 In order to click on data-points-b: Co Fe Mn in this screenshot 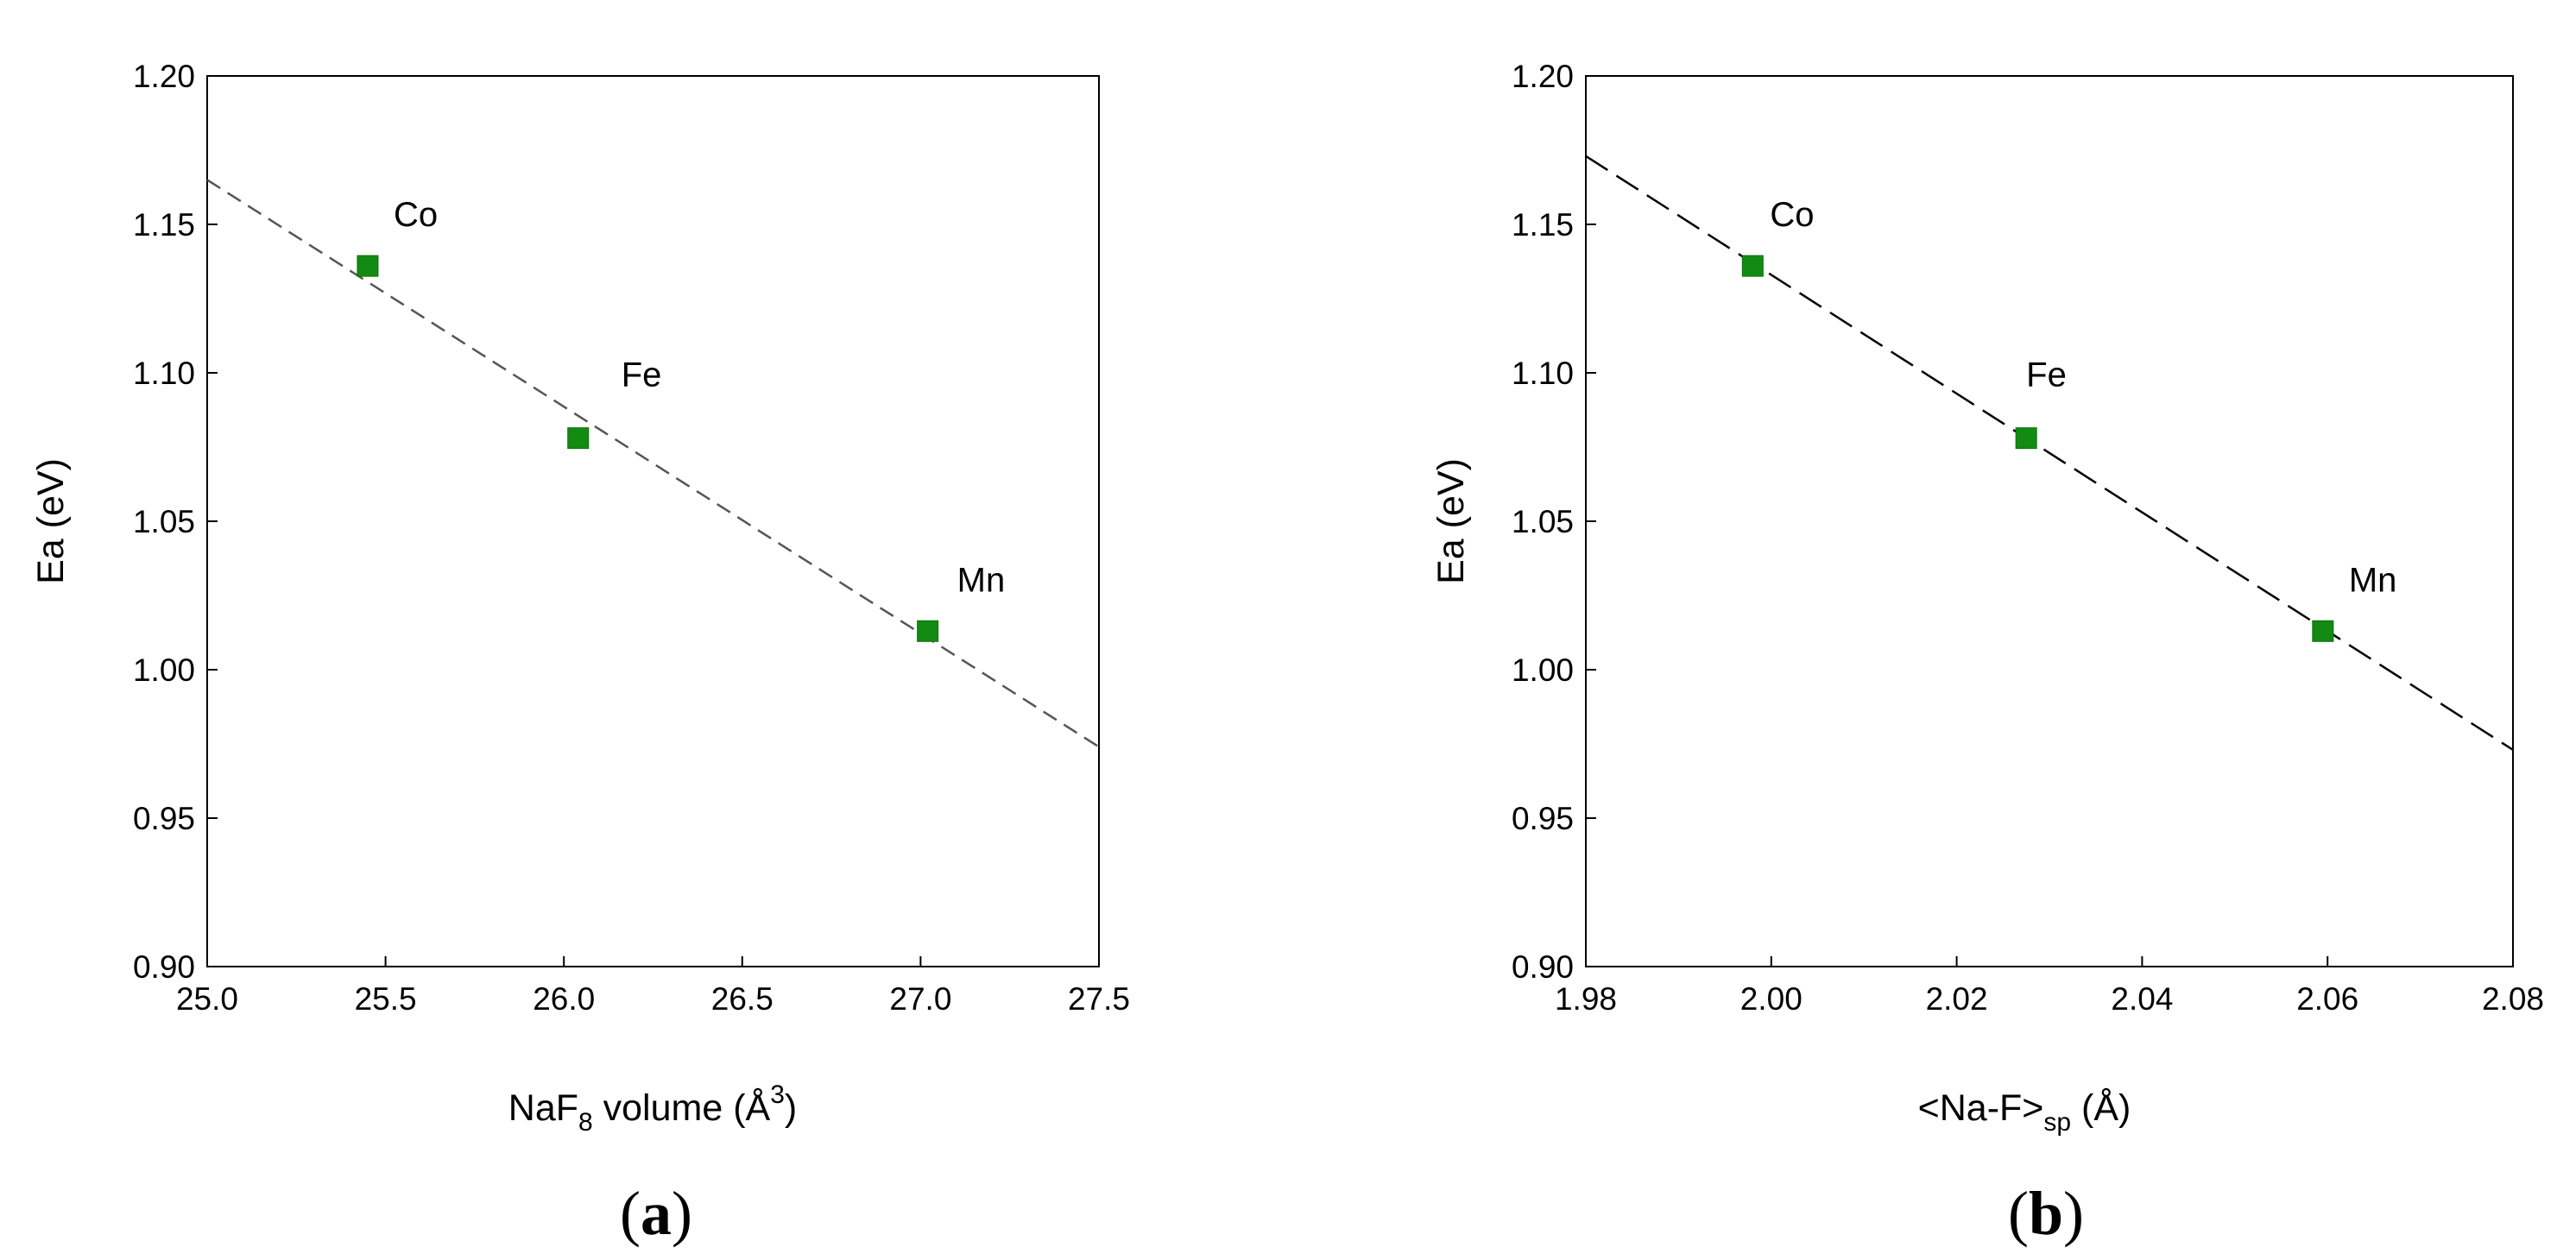, I will do `click(2069, 419)`.